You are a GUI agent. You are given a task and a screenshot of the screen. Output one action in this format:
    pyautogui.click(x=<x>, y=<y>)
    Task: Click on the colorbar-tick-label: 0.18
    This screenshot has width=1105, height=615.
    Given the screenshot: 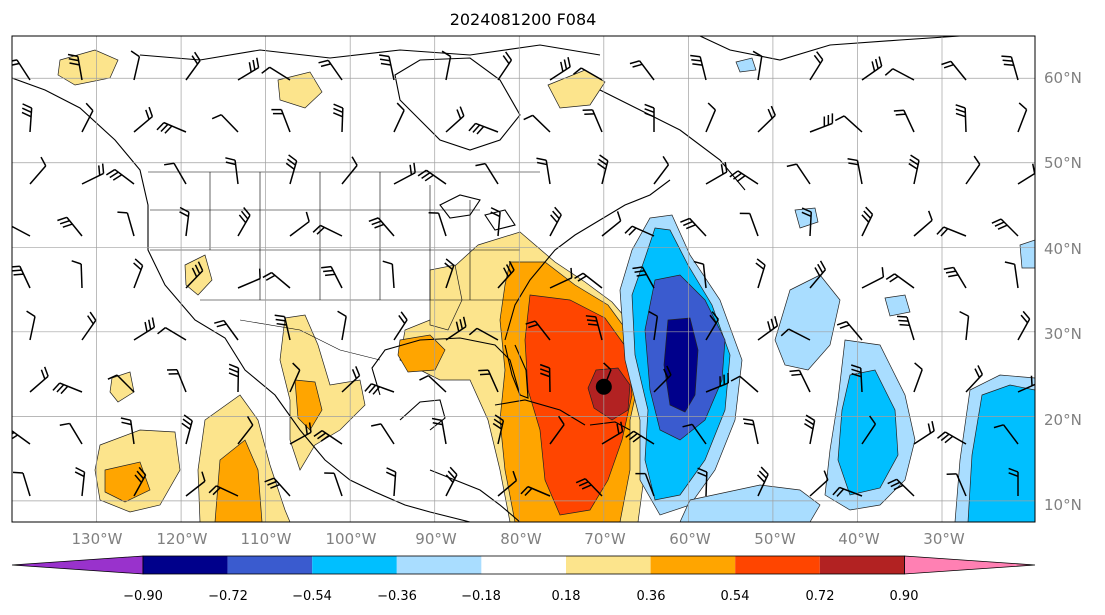 What is the action you would take?
    pyautogui.click(x=566, y=596)
    